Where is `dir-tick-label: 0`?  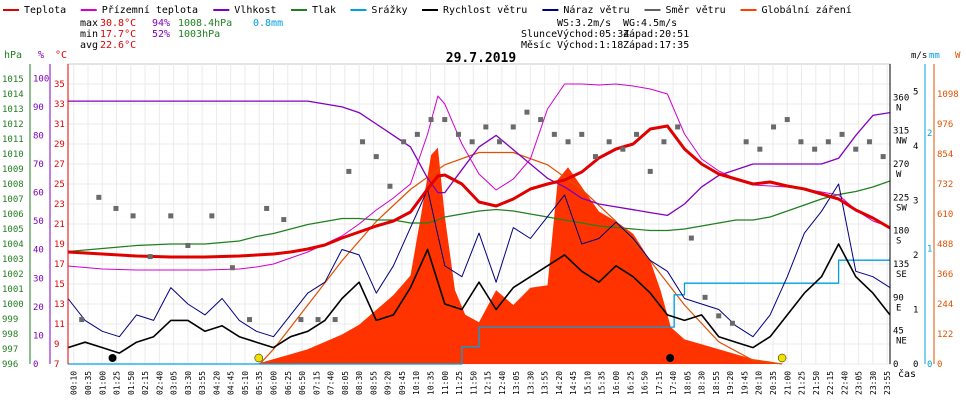 dir-tick-label: 0 is located at coordinates (895, 365).